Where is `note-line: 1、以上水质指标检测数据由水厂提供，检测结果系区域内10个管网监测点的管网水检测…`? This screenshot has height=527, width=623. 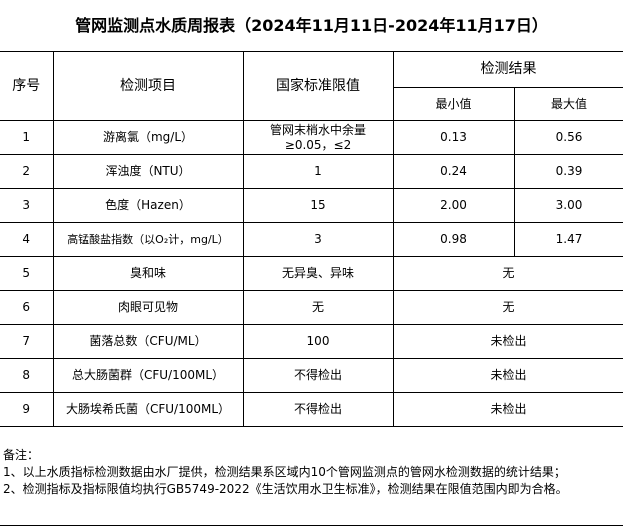
note-line: 1、以上水质指标检测数据由水厂提供，检测结果系区域内10个管网监测点的管网水检测… is located at coordinates (284, 472).